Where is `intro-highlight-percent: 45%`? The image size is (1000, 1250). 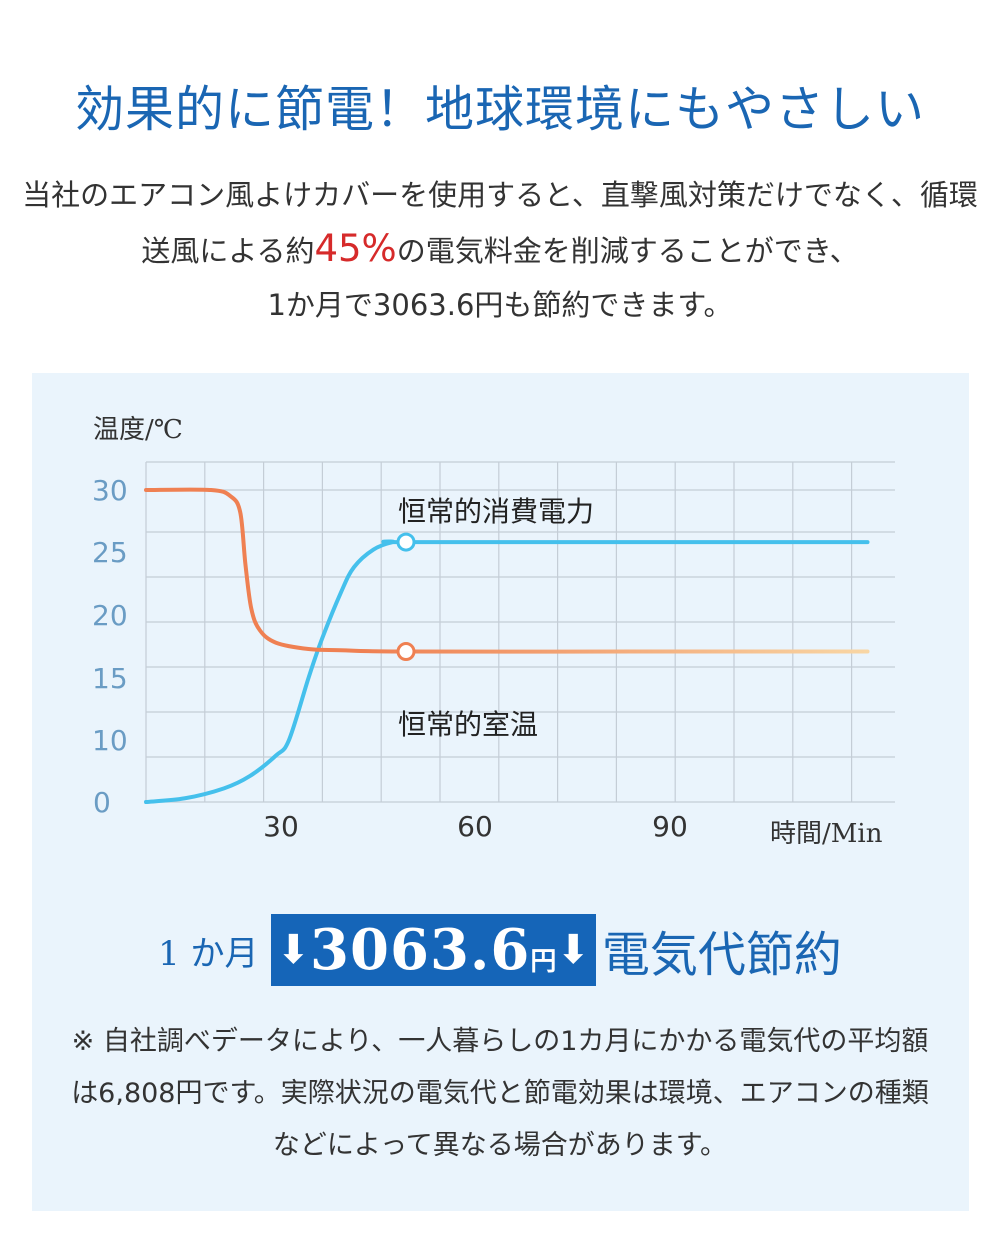
intro-highlight-percent: 45% is located at coordinates (355, 248).